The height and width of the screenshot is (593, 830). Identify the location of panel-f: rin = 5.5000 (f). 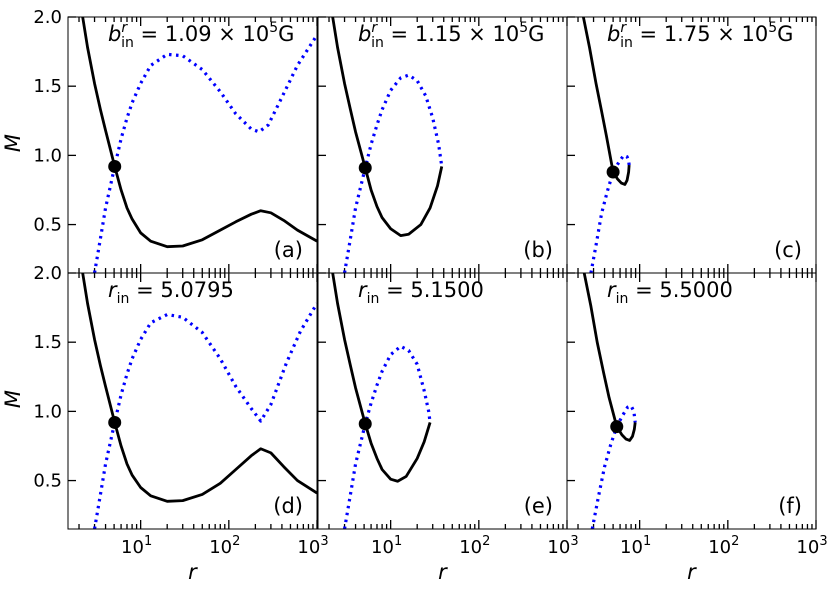
(691, 401).